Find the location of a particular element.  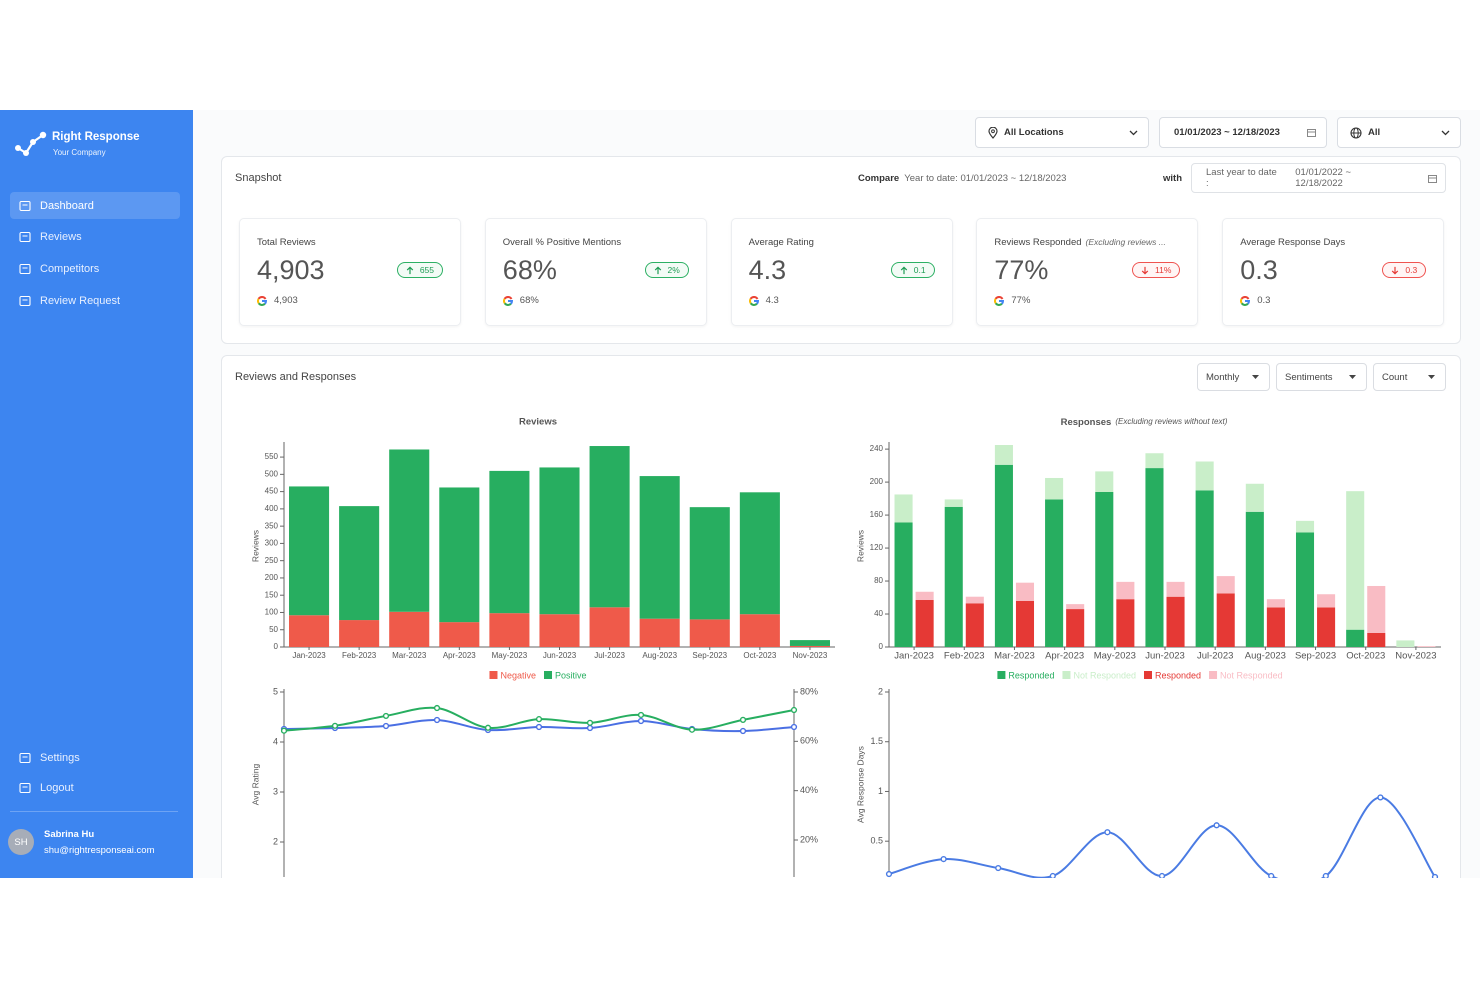

legend-label: Negative is located at coordinates (518, 675).